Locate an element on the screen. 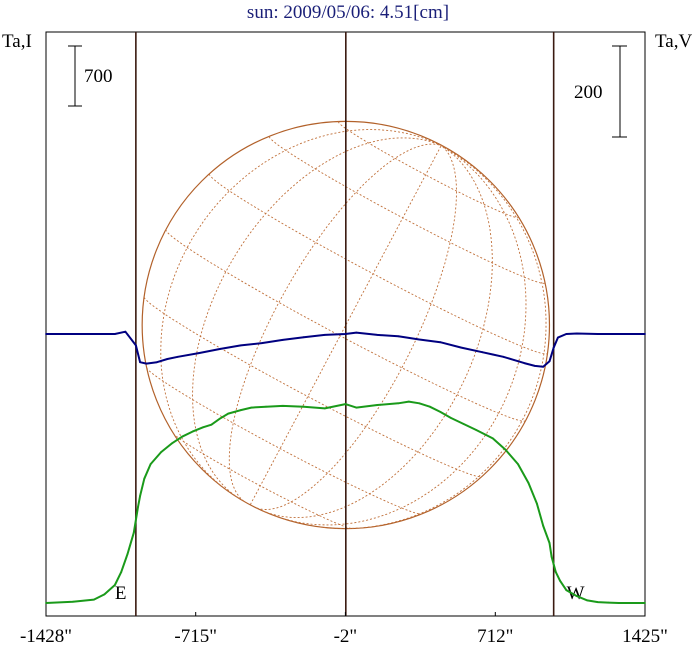  x-tick-label: -715" is located at coordinates (195, 636).